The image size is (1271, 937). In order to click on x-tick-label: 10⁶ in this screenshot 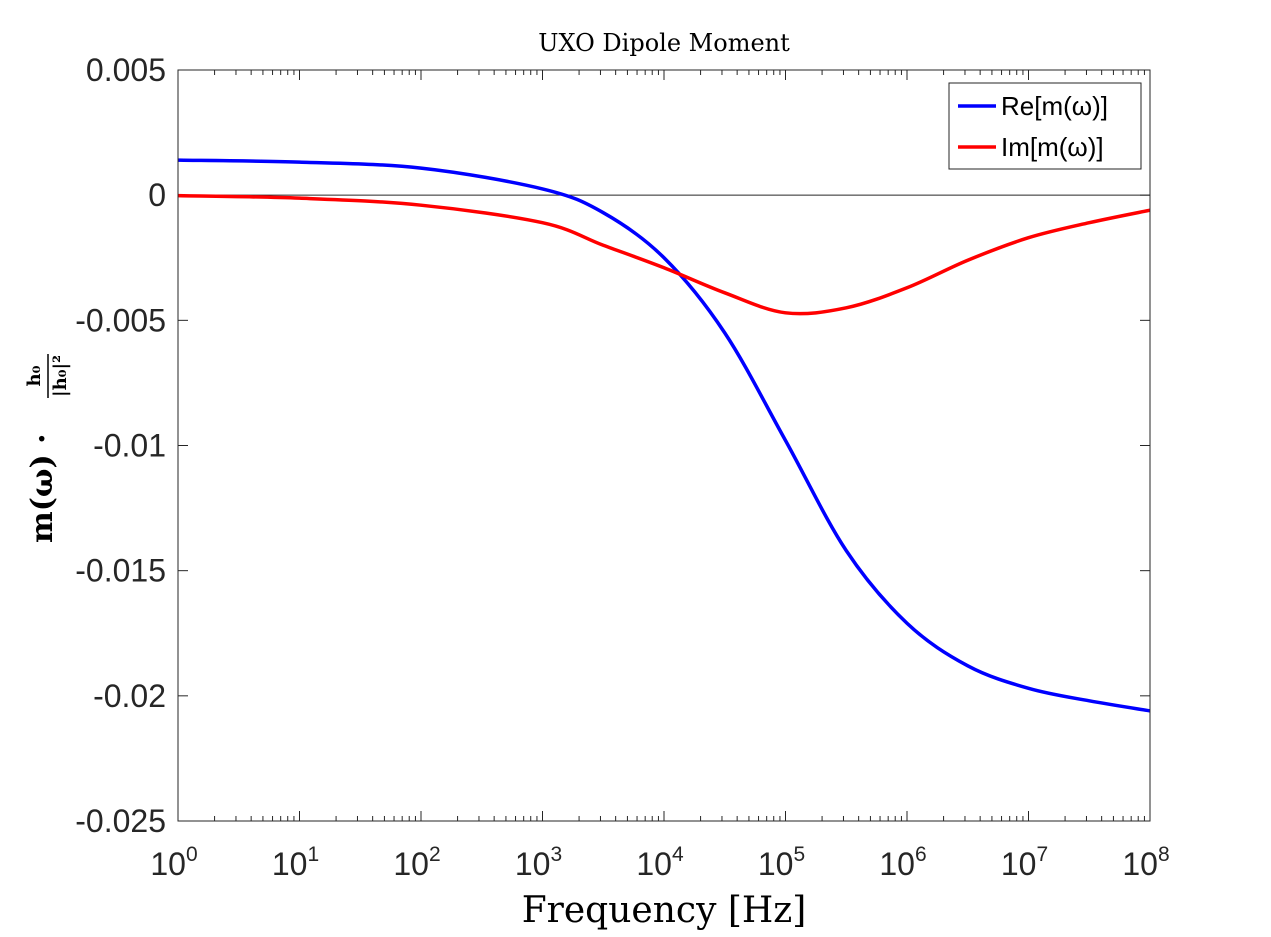, I will do `click(902, 862)`.